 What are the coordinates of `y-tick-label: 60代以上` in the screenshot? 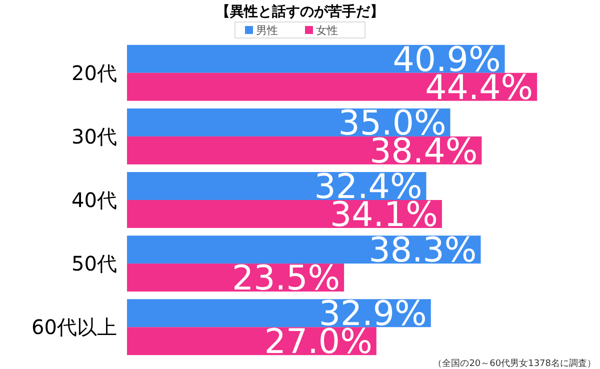 It's located at (74, 327).